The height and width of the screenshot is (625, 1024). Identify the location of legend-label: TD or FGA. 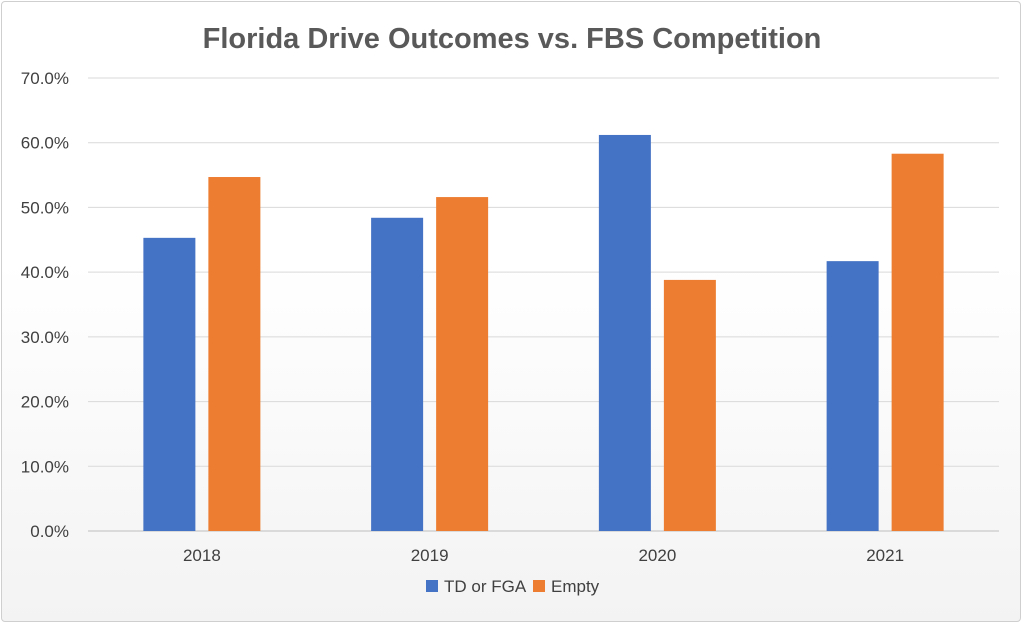
(485, 586).